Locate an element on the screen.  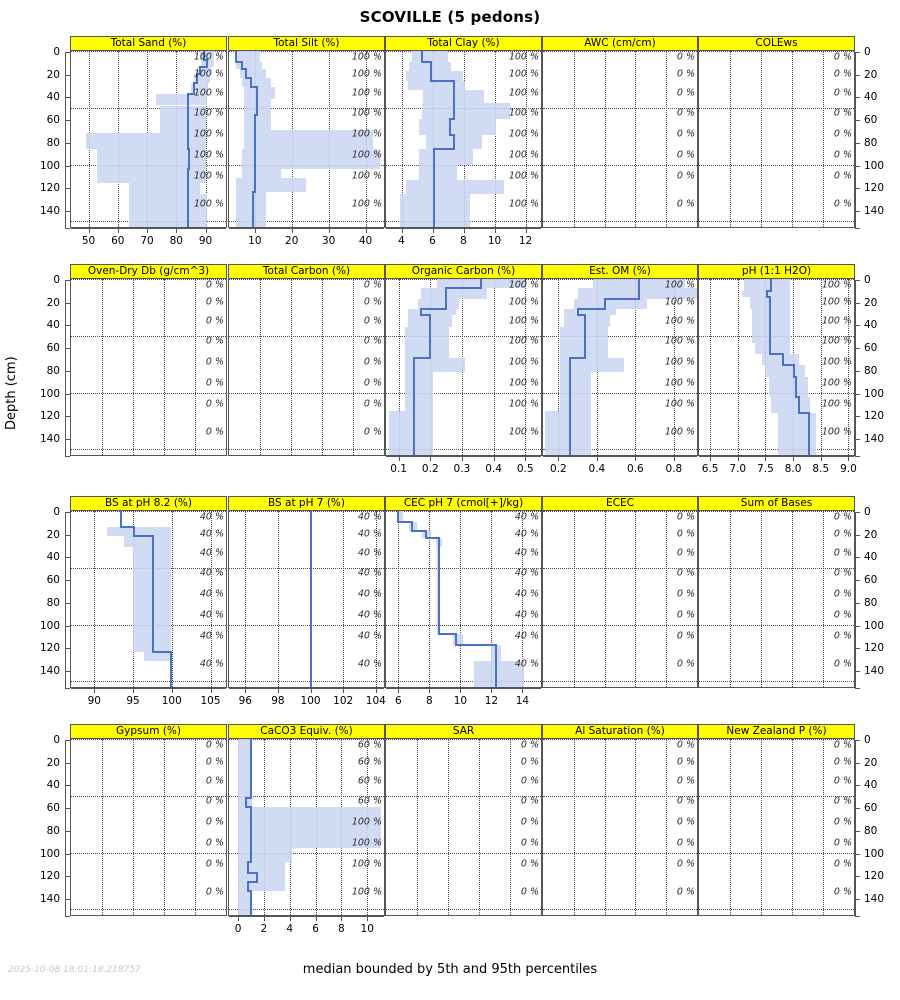
y-axis-label: Depth (cm) is located at coordinates (11, 393).